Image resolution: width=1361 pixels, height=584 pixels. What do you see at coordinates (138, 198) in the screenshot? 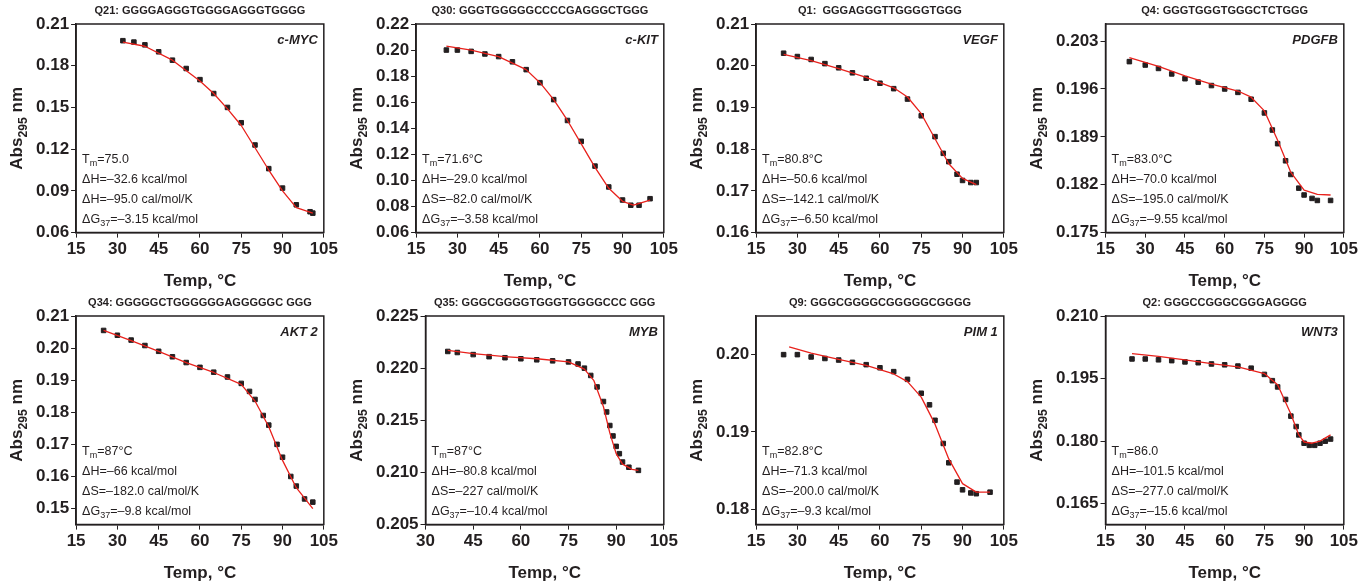
I see `annotation: ΔH=–95.0 cal/mol/K` at bounding box center [138, 198].